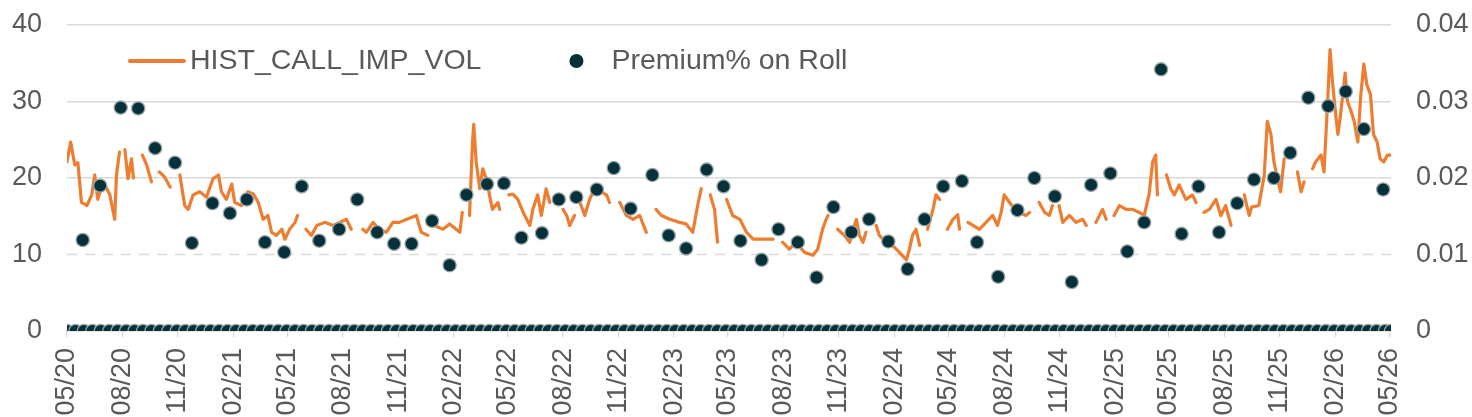  I want to click on x-tick-label: 05/21, so click(285, 382).